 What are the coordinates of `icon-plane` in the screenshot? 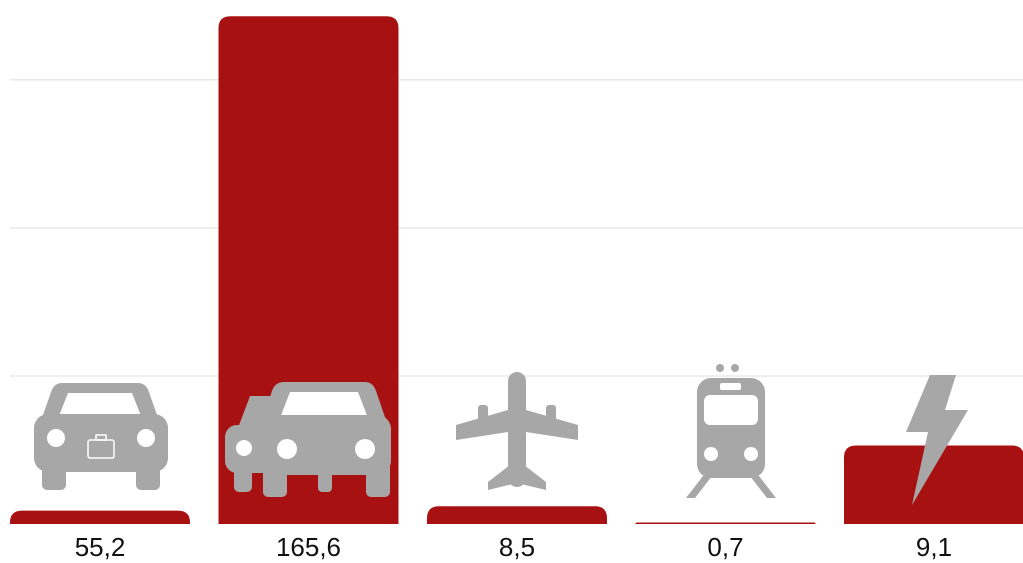 It's located at (517, 431).